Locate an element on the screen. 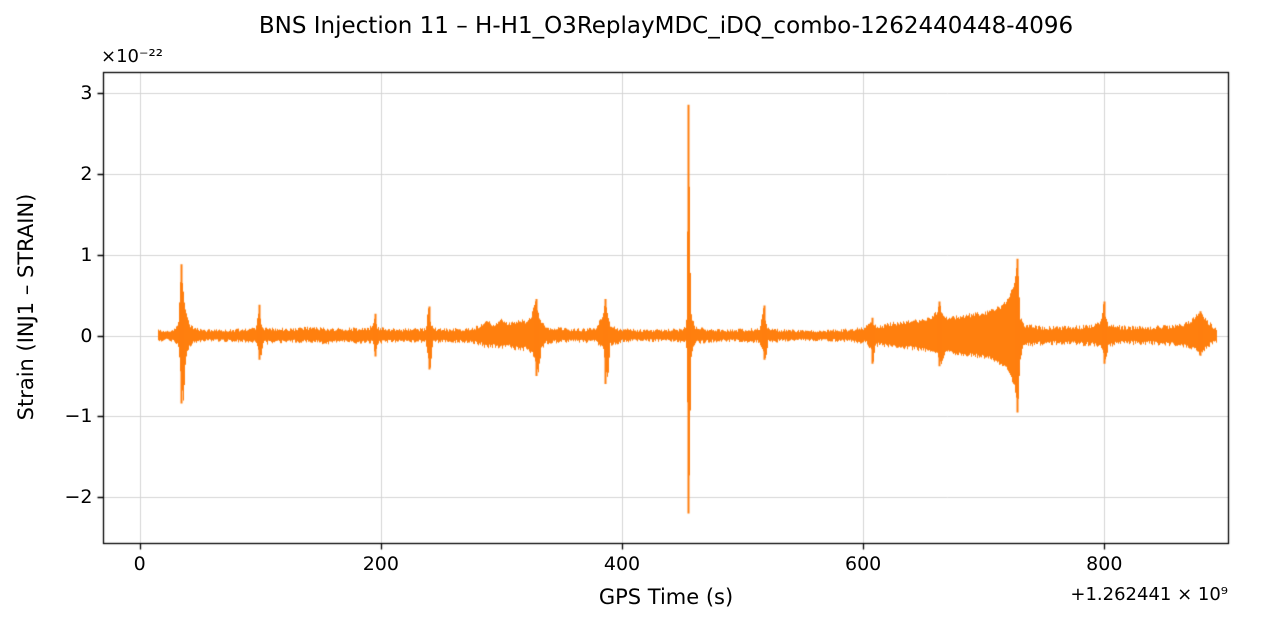 The width and height of the screenshot is (1283, 633). x-axis-label: GPS Time (s) is located at coordinates (666, 597).